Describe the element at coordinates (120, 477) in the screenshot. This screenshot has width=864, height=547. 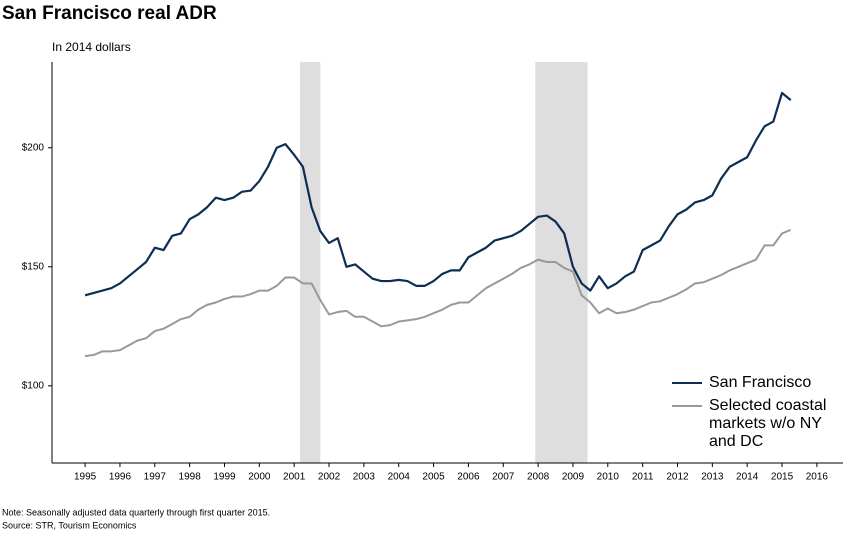
I see `x-tick-label: 1996` at that location.